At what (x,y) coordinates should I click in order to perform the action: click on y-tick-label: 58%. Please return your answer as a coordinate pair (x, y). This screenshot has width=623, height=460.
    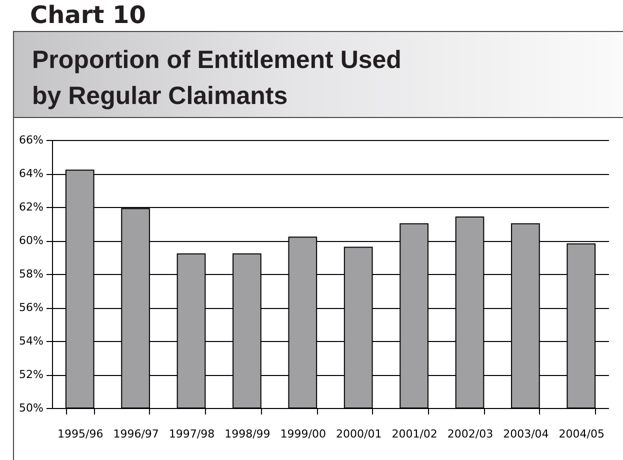
    Looking at the image, I should click on (31, 274).